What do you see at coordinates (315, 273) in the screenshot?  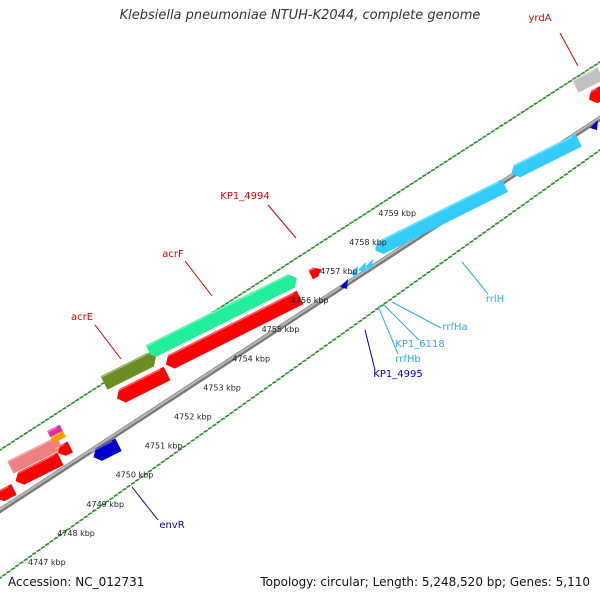 I see `KP1_4994-gene-shape` at bounding box center [315, 273].